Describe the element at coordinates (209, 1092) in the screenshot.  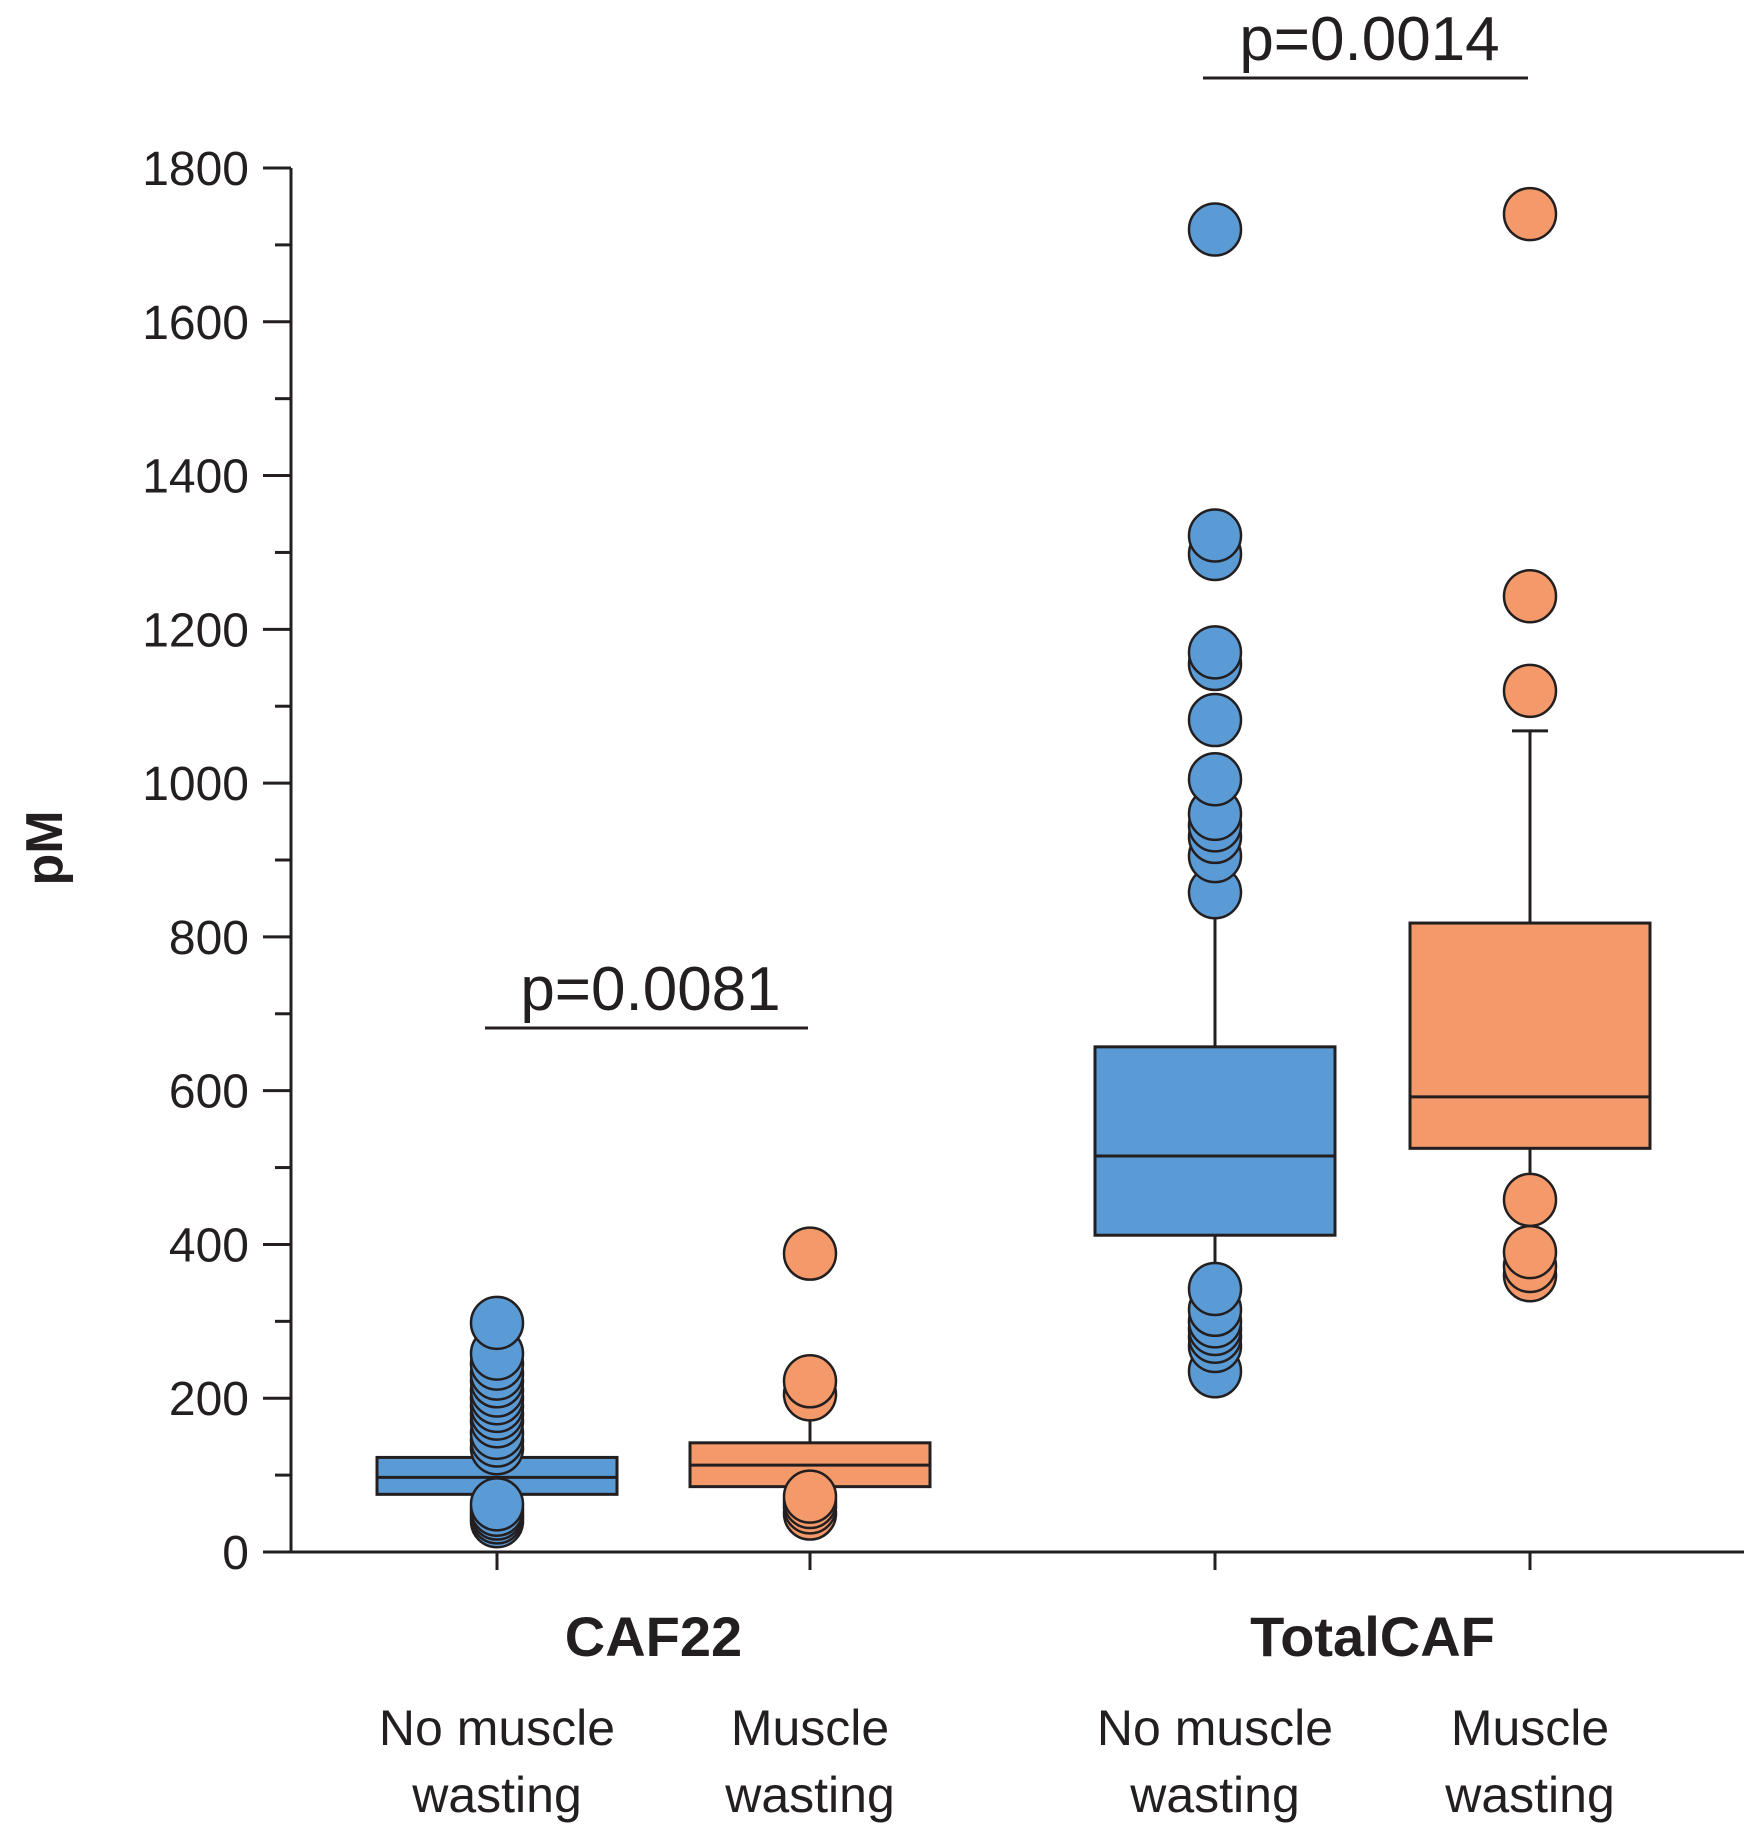
I see `y-tick-label: 600` at that location.